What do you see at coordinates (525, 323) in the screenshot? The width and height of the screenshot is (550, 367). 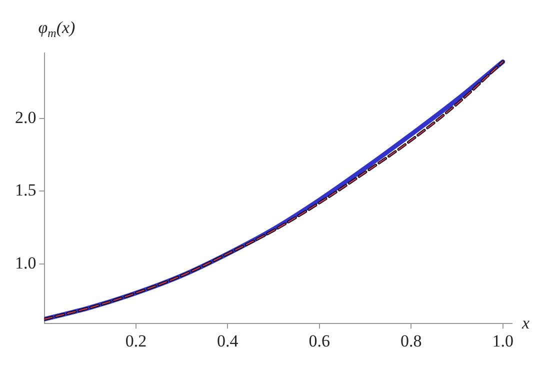 I see `x-axis-title: x` at bounding box center [525, 323].